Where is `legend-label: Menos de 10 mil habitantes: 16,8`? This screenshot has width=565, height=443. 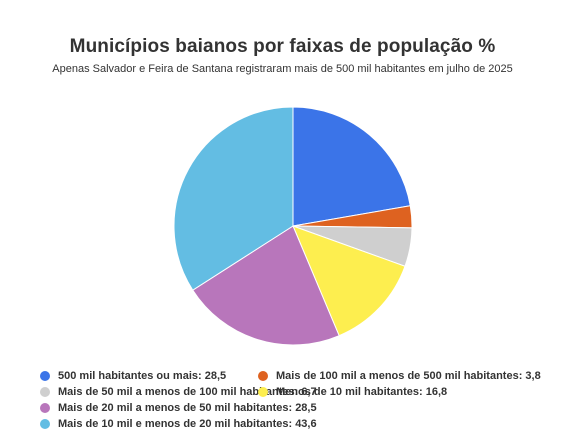
legend-label: Menos de 10 mil habitantes: 16,8 is located at coordinates (362, 392).